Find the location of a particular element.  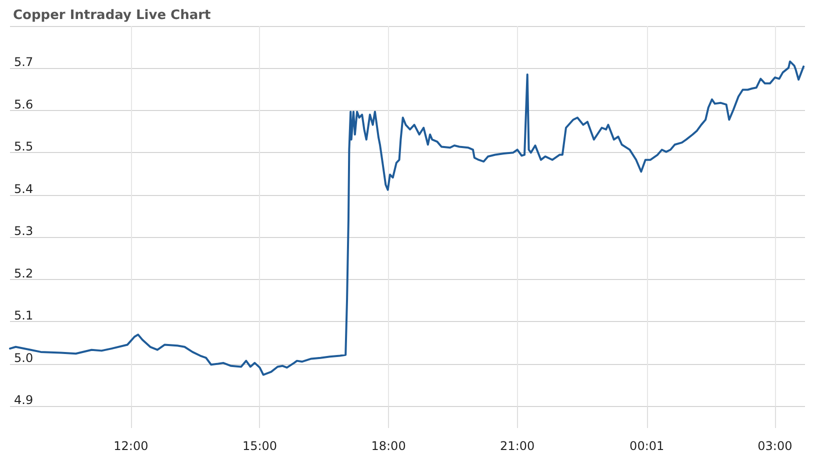

y-tick-label: 4.9 is located at coordinates (24, 400).